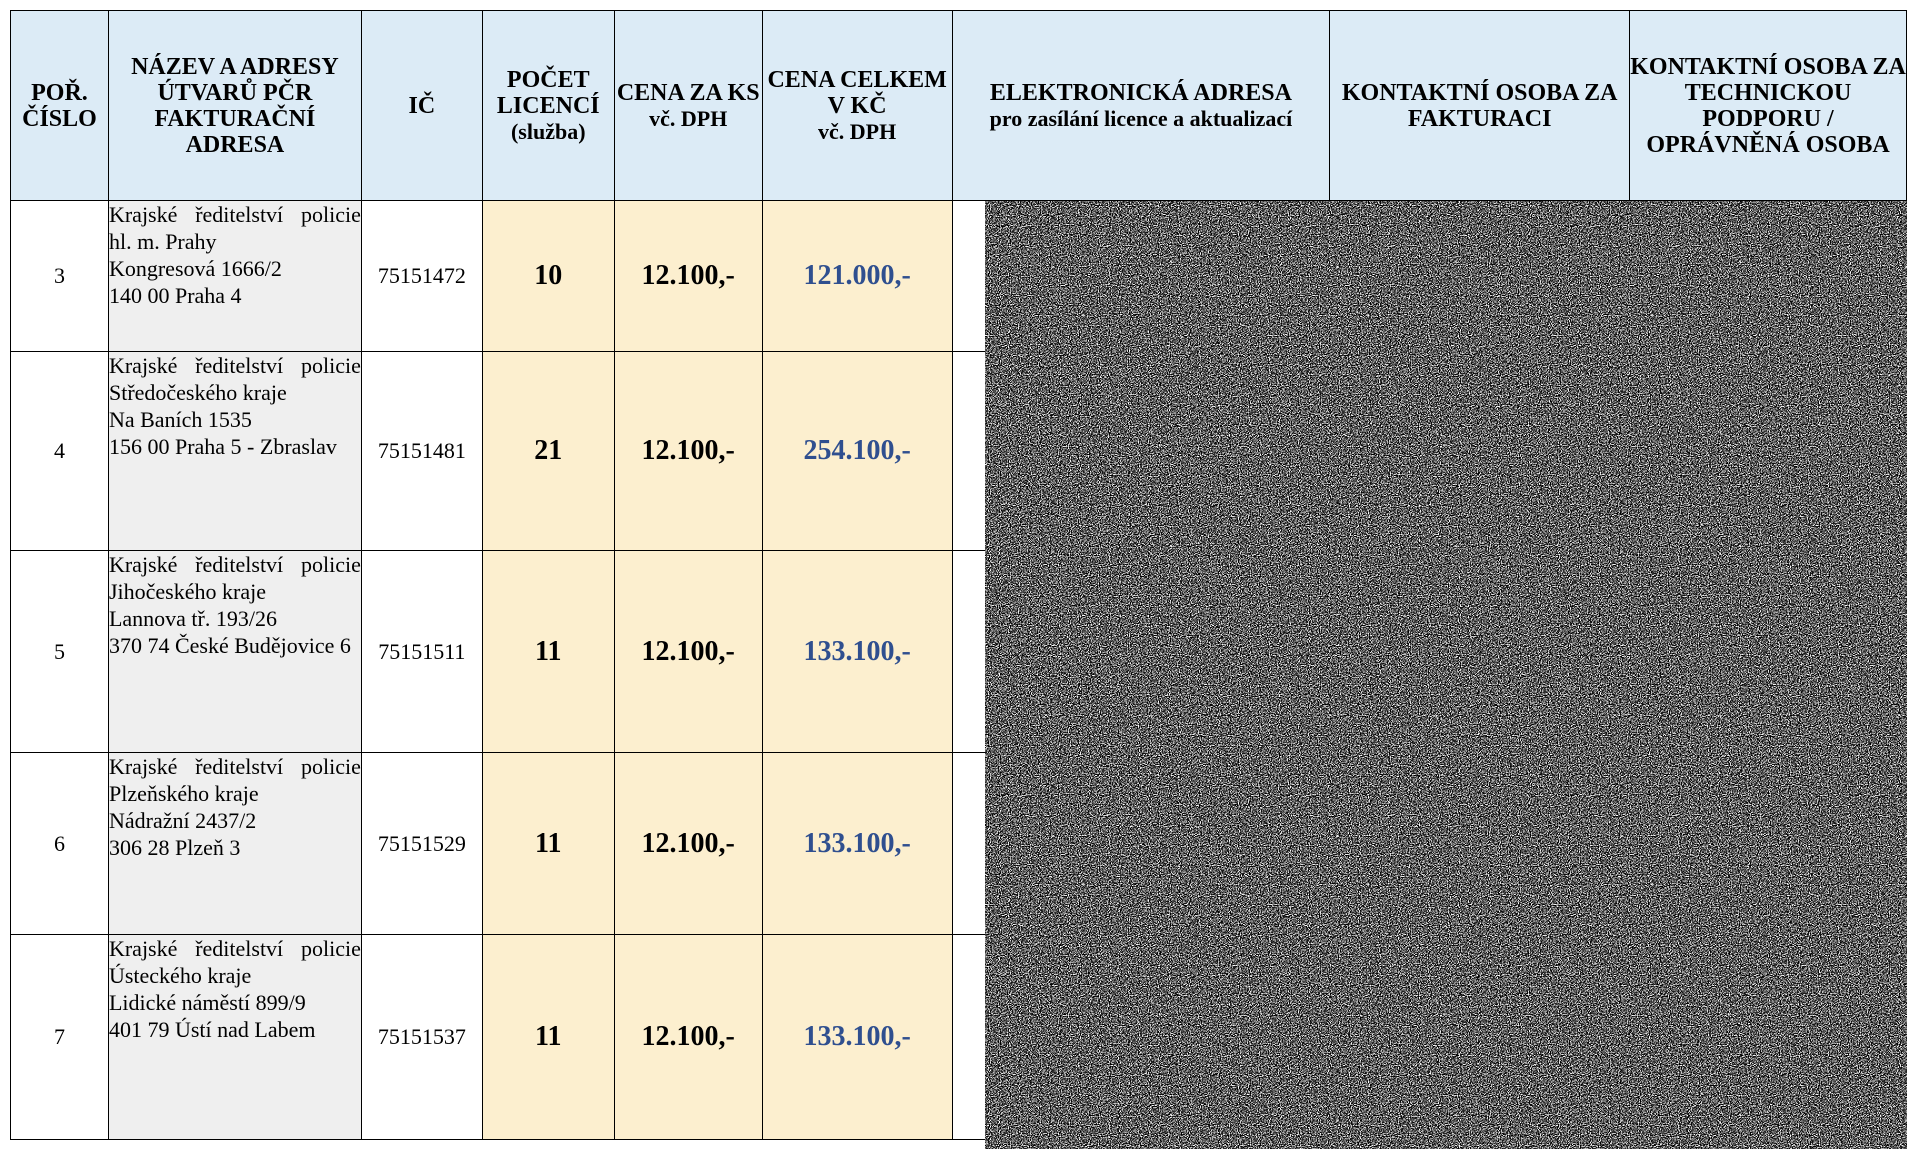 The height and width of the screenshot is (1151, 1907). What do you see at coordinates (212, 1029) in the screenshot?
I see `address-city: 401 79 Ústí nad Labem` at bounding box center [212, 1029].